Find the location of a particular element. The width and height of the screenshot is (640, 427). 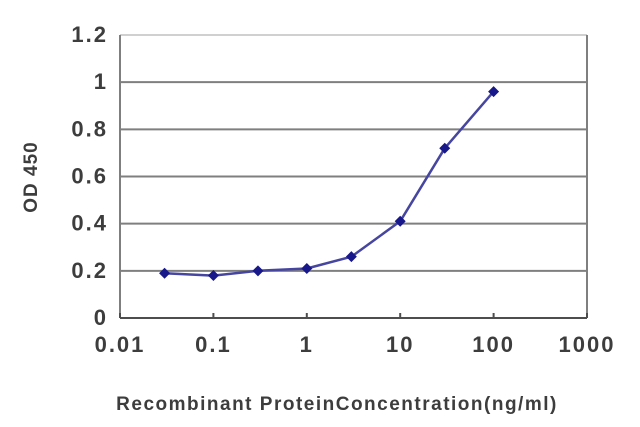

y-axis-title: OD 450 is located at coordinates (31, 177).